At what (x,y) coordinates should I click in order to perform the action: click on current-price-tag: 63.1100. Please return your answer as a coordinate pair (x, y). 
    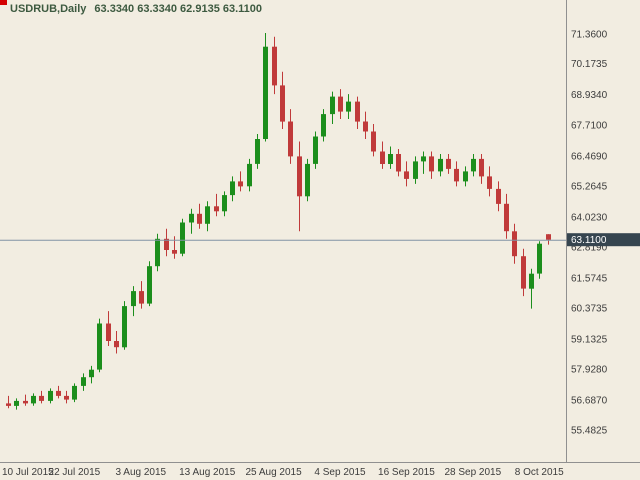
    Looking at the image, I should click on (603, 240).